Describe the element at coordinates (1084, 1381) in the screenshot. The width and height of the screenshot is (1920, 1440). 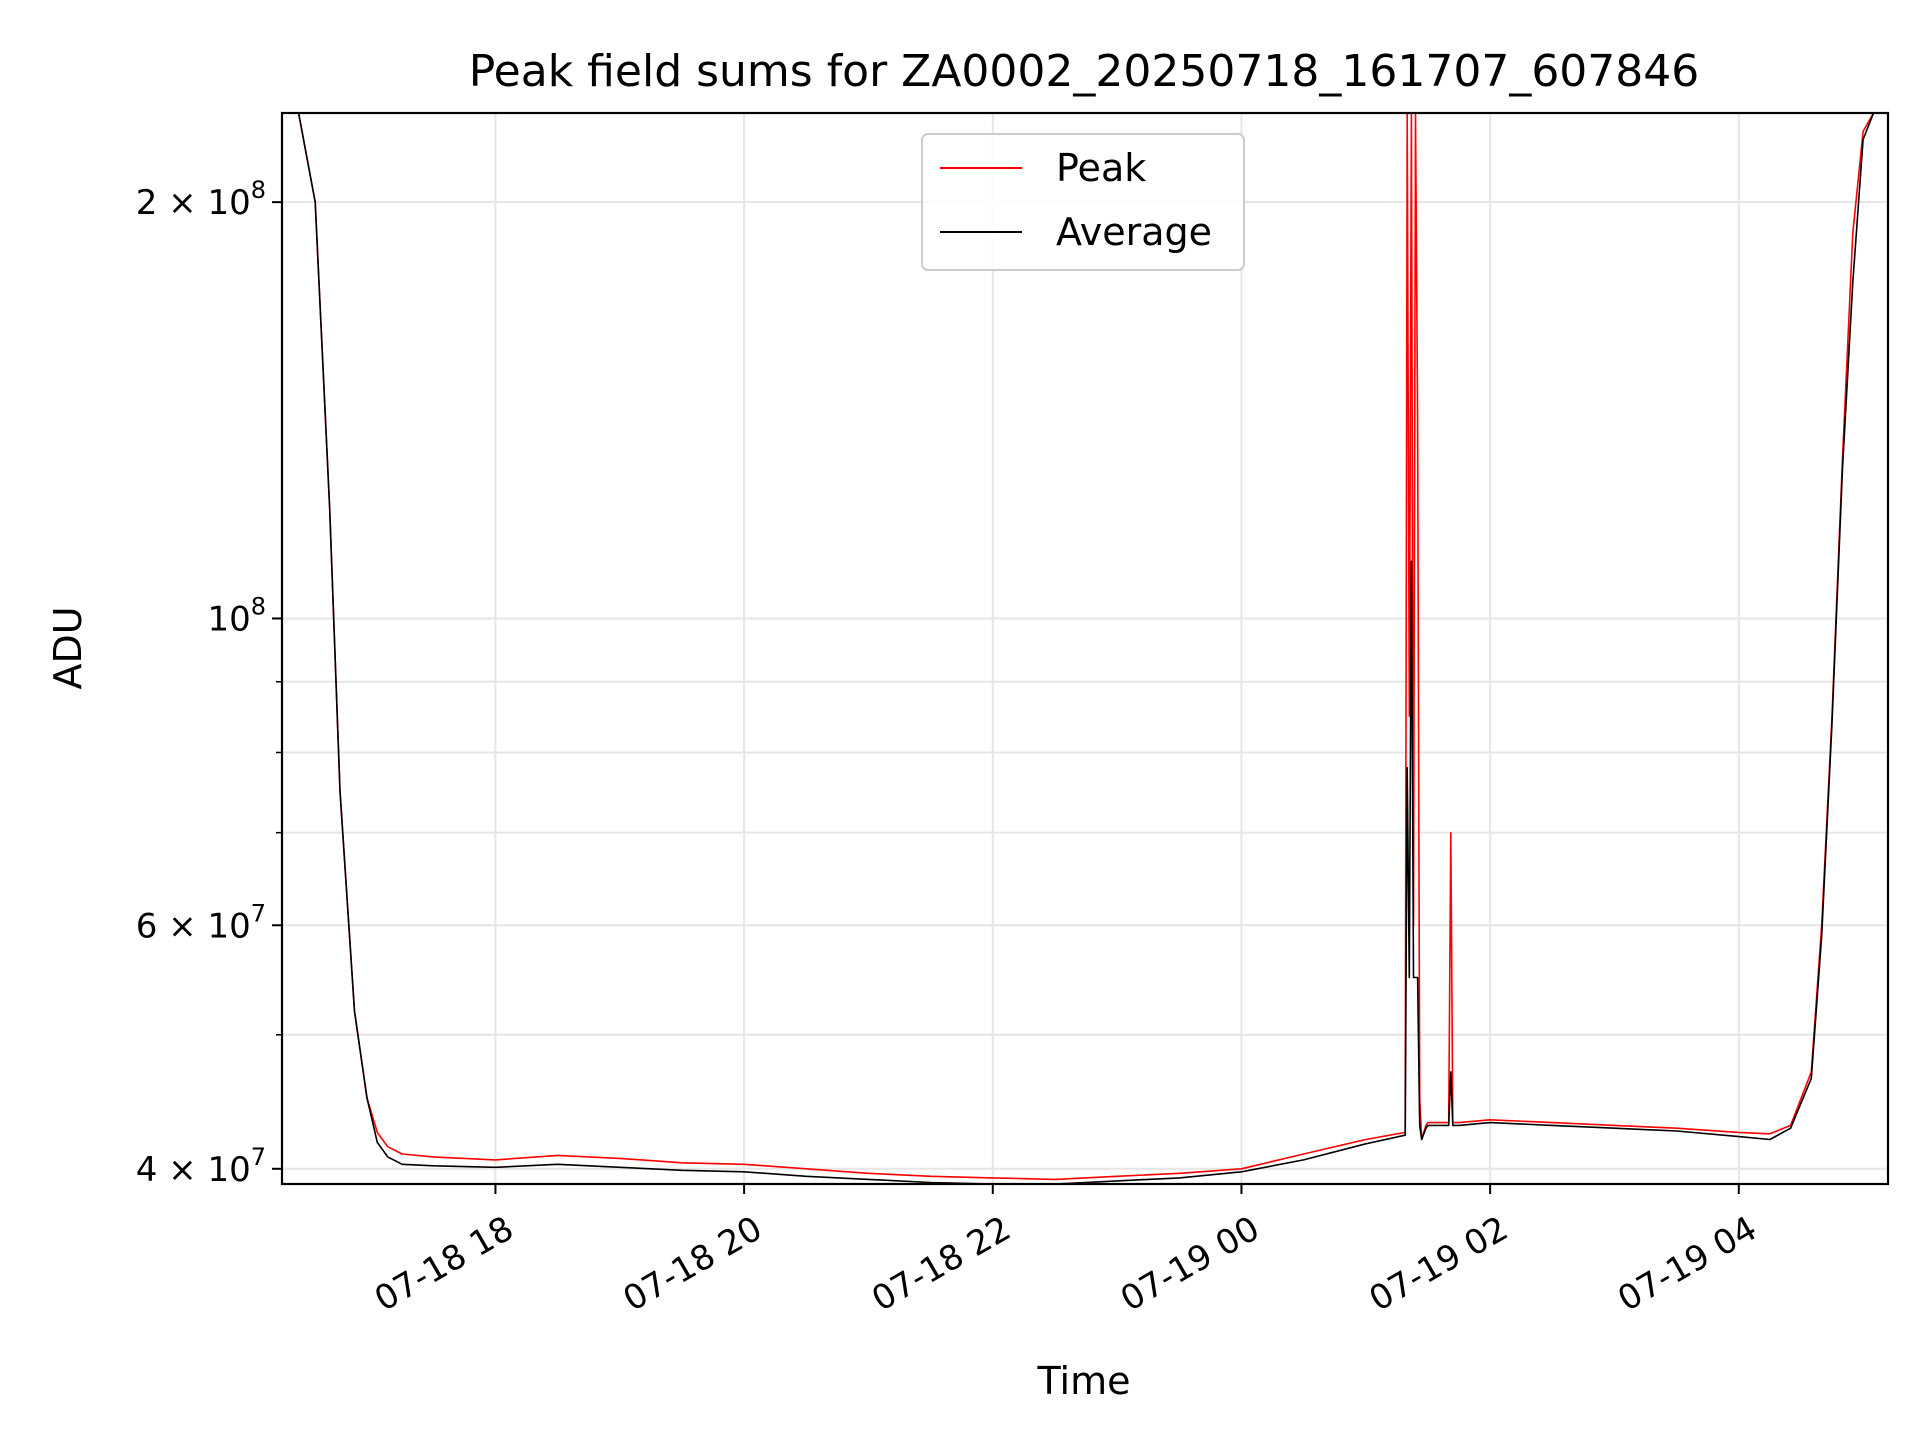
I see `x-axis-label: Time` at that location.